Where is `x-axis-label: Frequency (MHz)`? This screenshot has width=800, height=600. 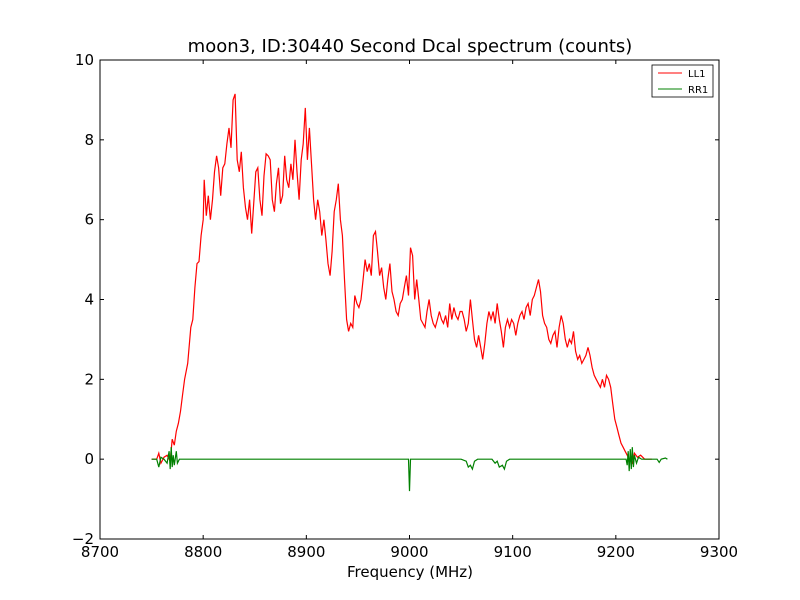
x-axis-label: Frequency (MHz) is located at coordinates (410, 572).